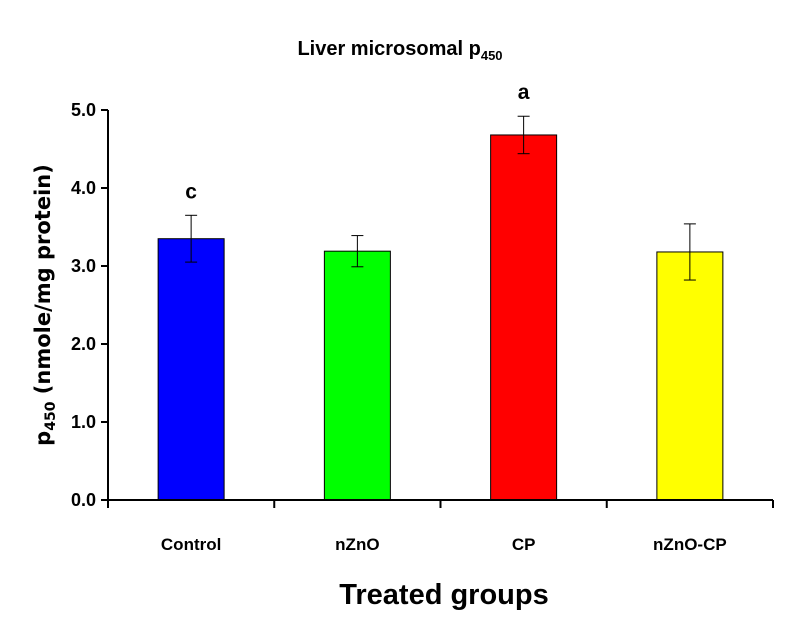 Image resolution: width=800 pixels, height=618 pixels. Describe the element at coordinates (444, 595) in the screenshot. I see `x-axis-label: Treated groups` at that location.